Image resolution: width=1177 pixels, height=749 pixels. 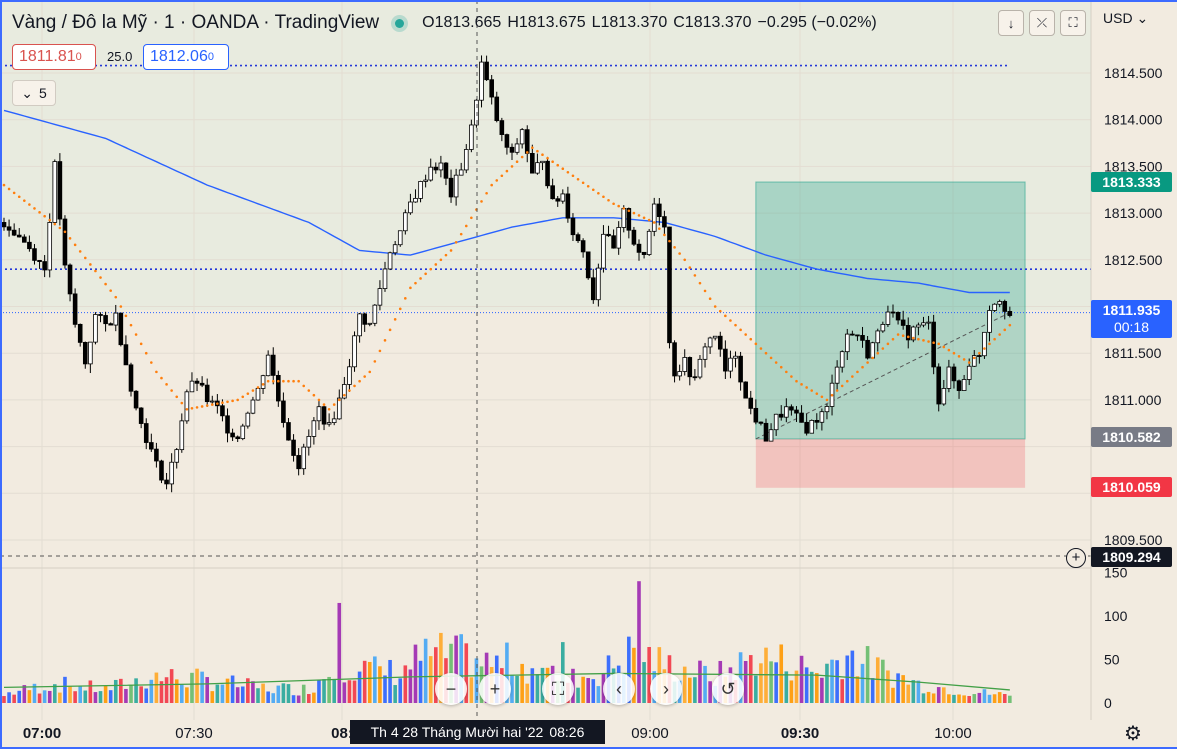 I want to click on time-axis: 07:00 07:30 08: 09:00 09:30 10:00, so click(x=497, y=733).